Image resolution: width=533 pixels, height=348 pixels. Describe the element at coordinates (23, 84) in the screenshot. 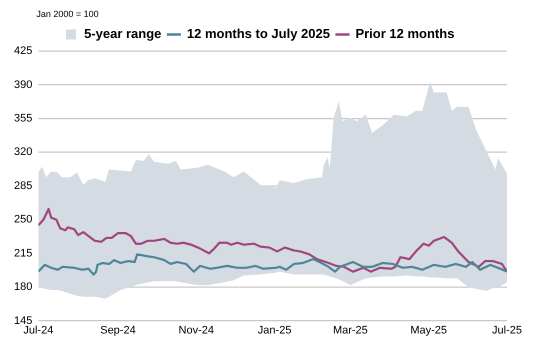

I see `y-tick-label: 390` at that location.